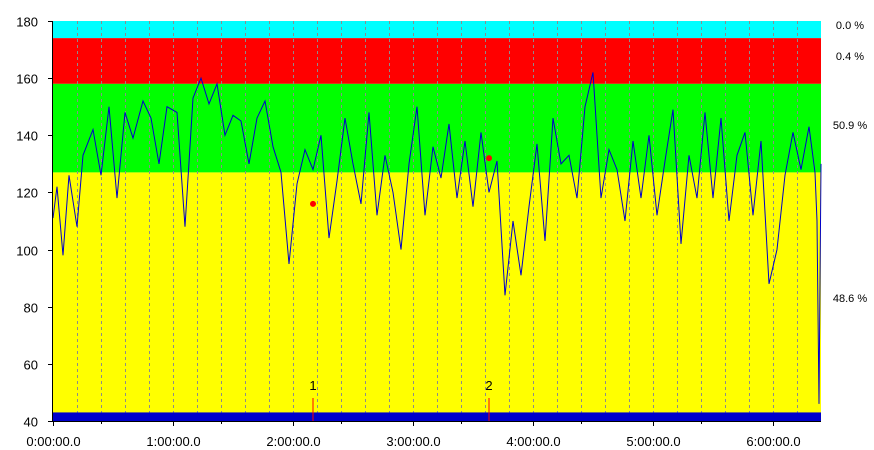 This screenshot has width=874, height=450. Describe the element at coordinates (27, 22) in the screenshot. I see `y-tick-label: 180` at that location.